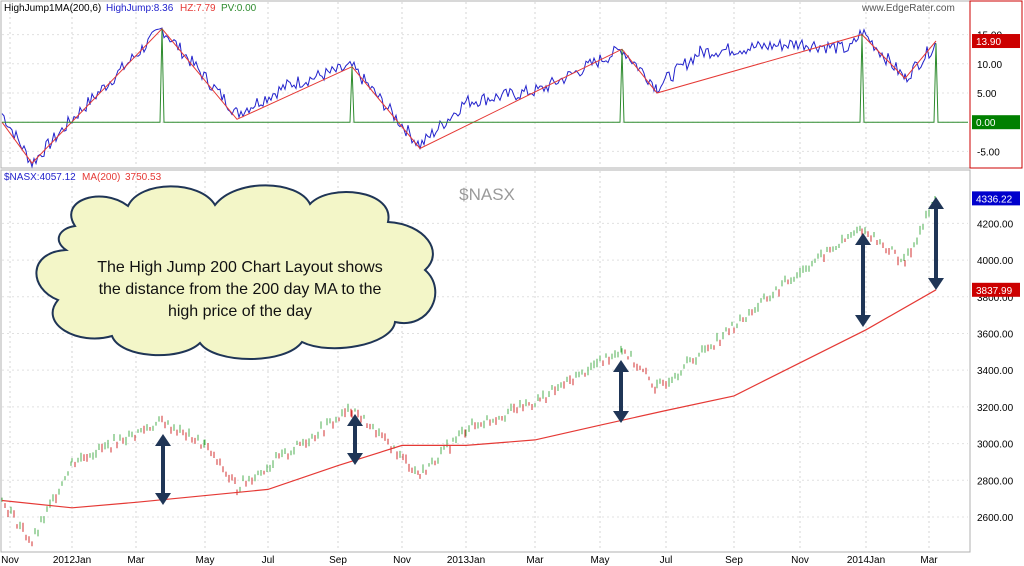 This screenshot has width=1024, height=566. What do you see at coordinates (487, 194) in the screenshot?
I see `chart-title: $NASX` at bounding box center [487, 194].